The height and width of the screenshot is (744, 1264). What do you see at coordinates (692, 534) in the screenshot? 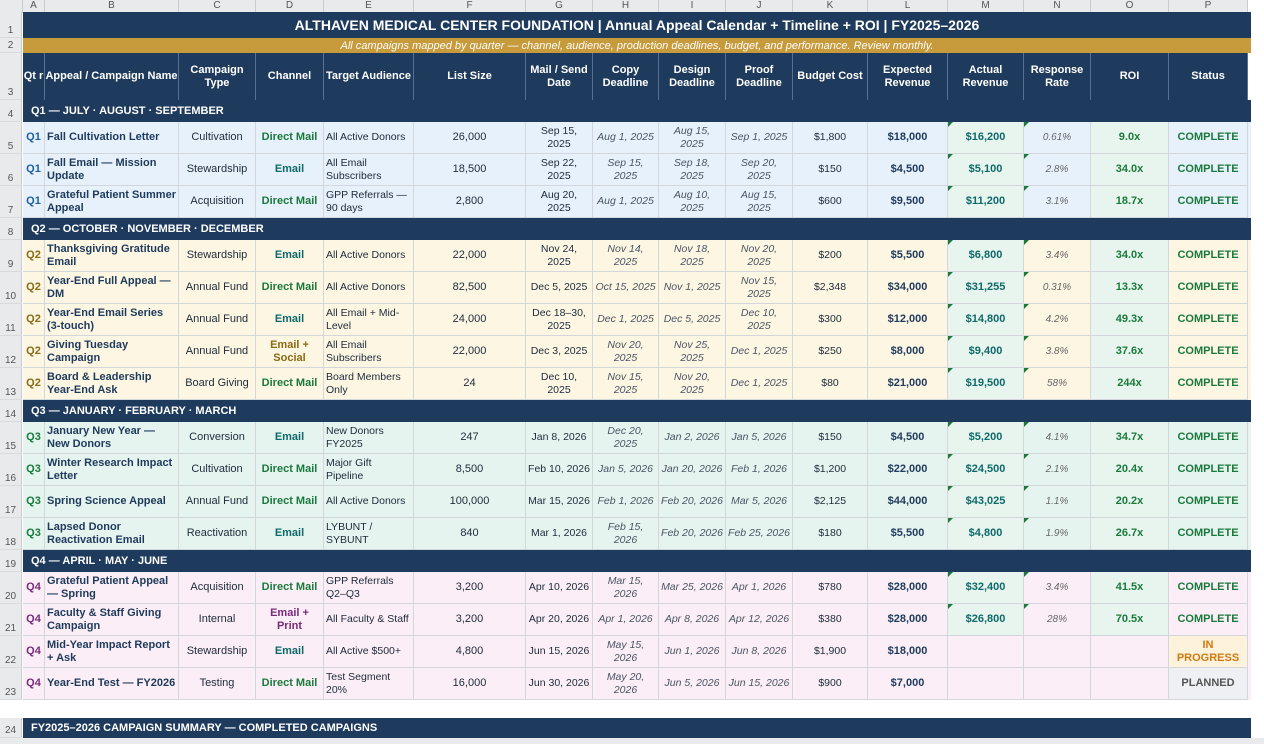
I see `cell-design: Feb 20, 2026` at bounding box center [692, 534].